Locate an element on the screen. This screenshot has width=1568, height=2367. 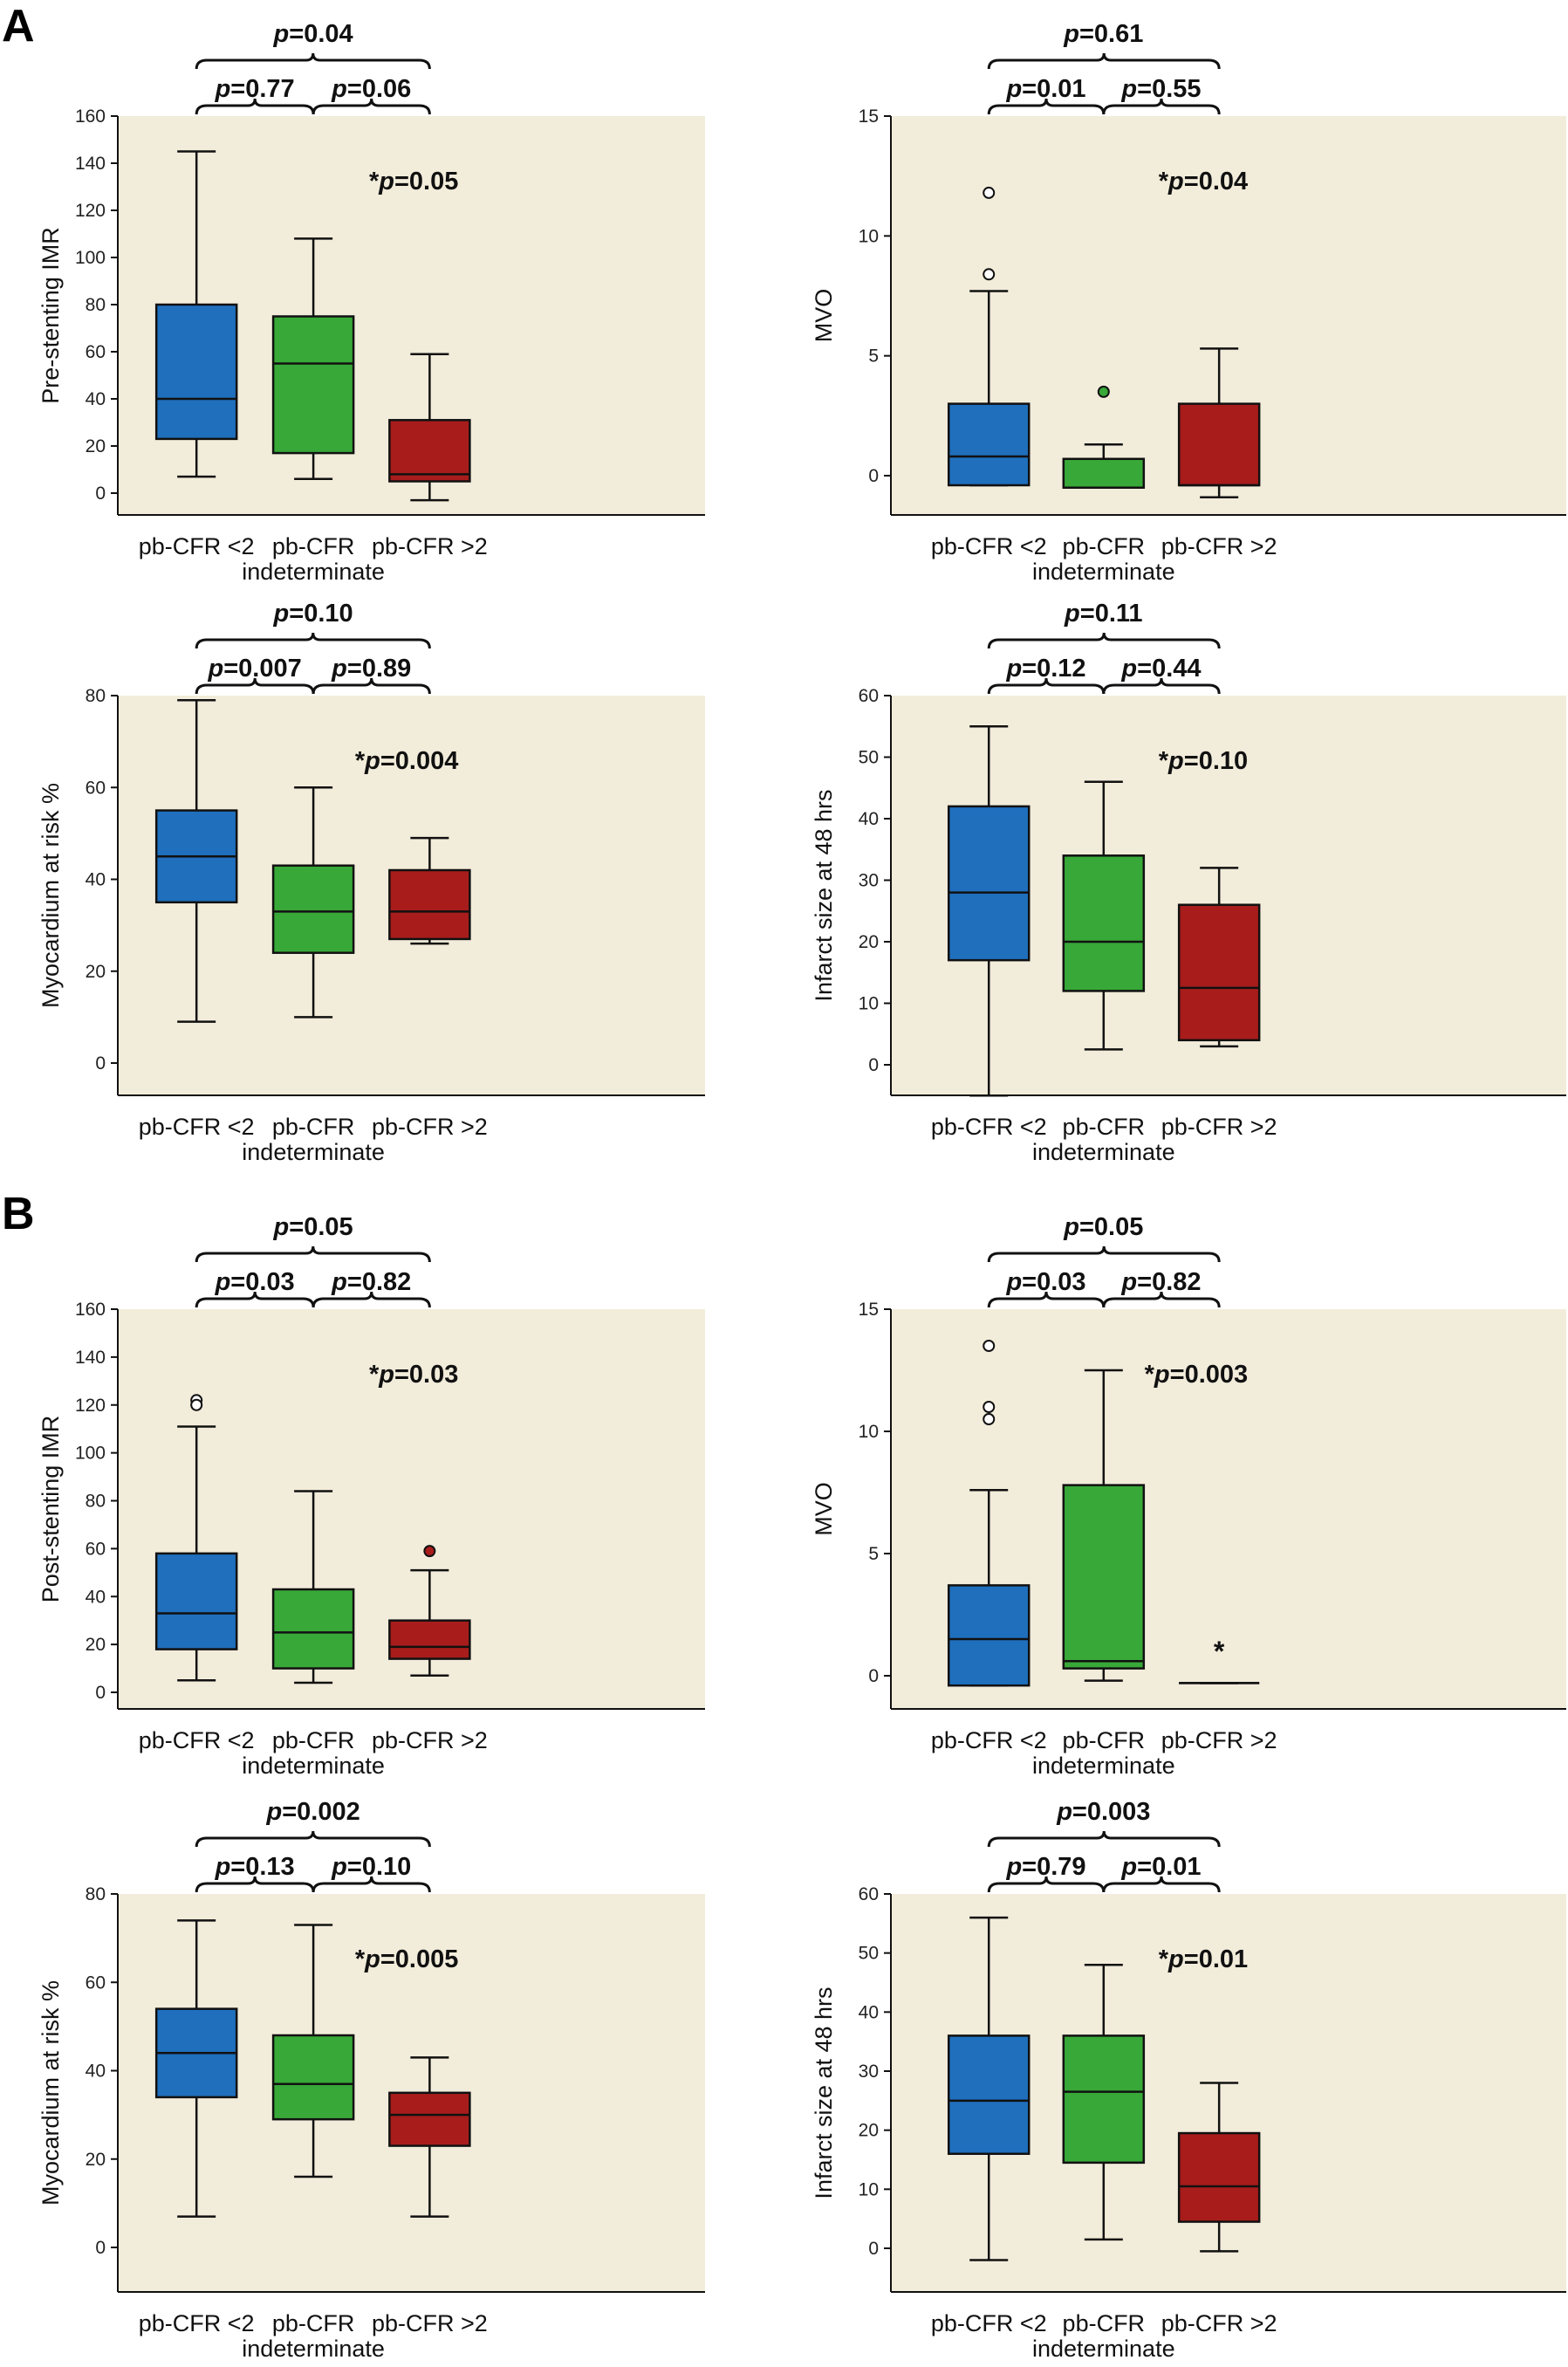
b4-ytick-label-5: 50 is located at coordinates (869, 1954).